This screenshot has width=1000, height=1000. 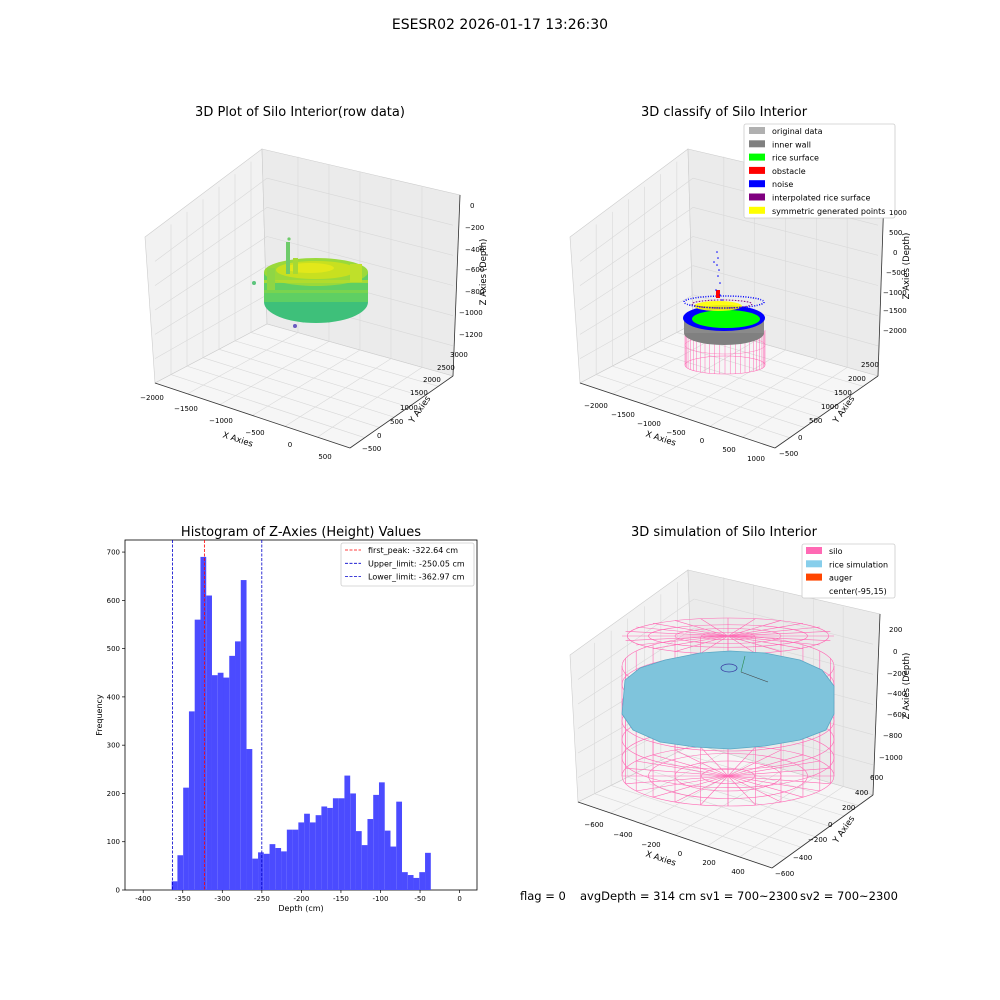 I want to click on legend-label: auger, so click(x=841, y=578).